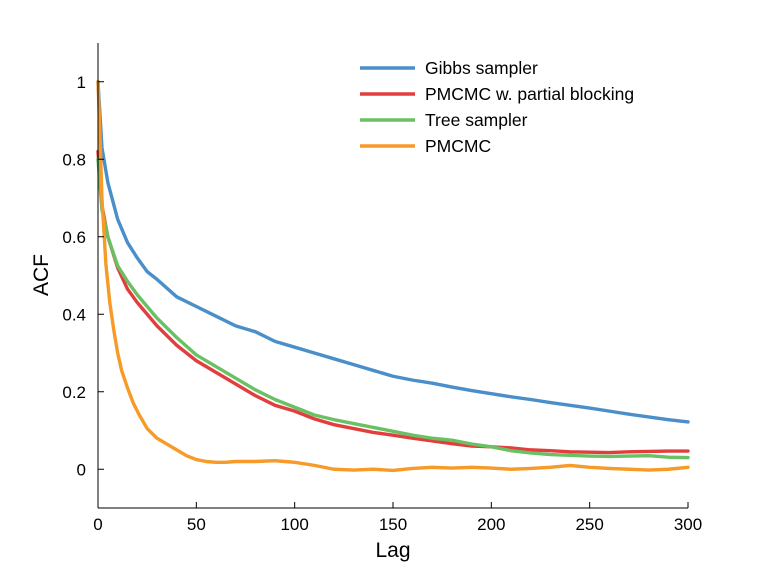 This screenshot has height=573, width=761. I want to click on x-axis-title: Lag, so click(392, 550).